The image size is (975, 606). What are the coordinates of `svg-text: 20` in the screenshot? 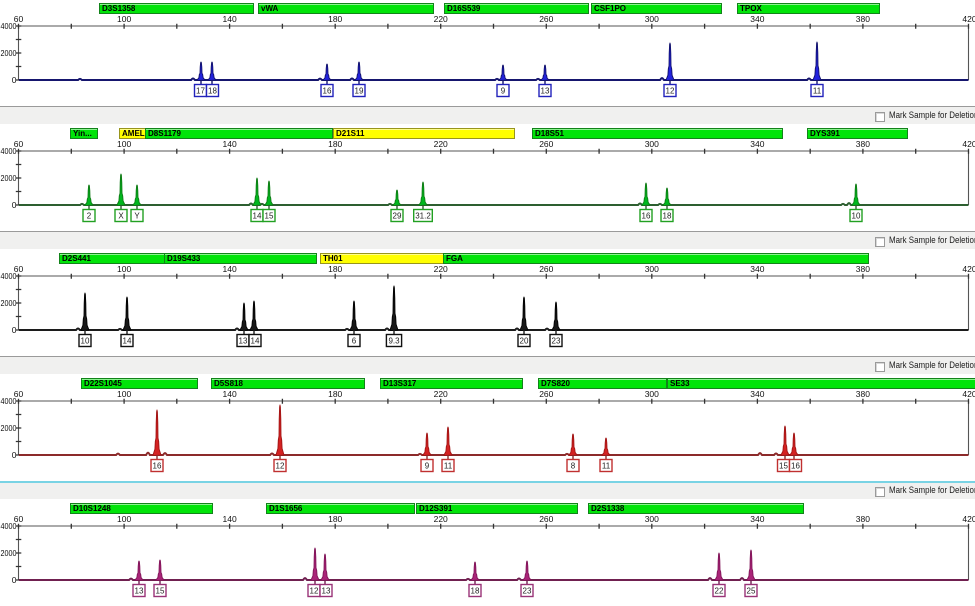 It's located at (524, 341).